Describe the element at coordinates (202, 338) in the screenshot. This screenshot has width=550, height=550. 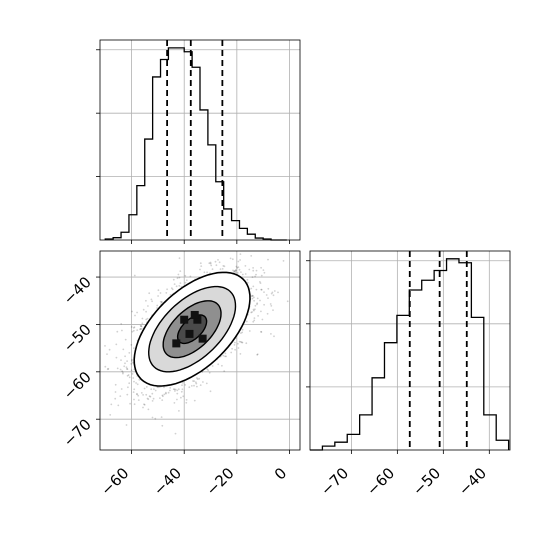
I see `density-peak-cell` at that location.